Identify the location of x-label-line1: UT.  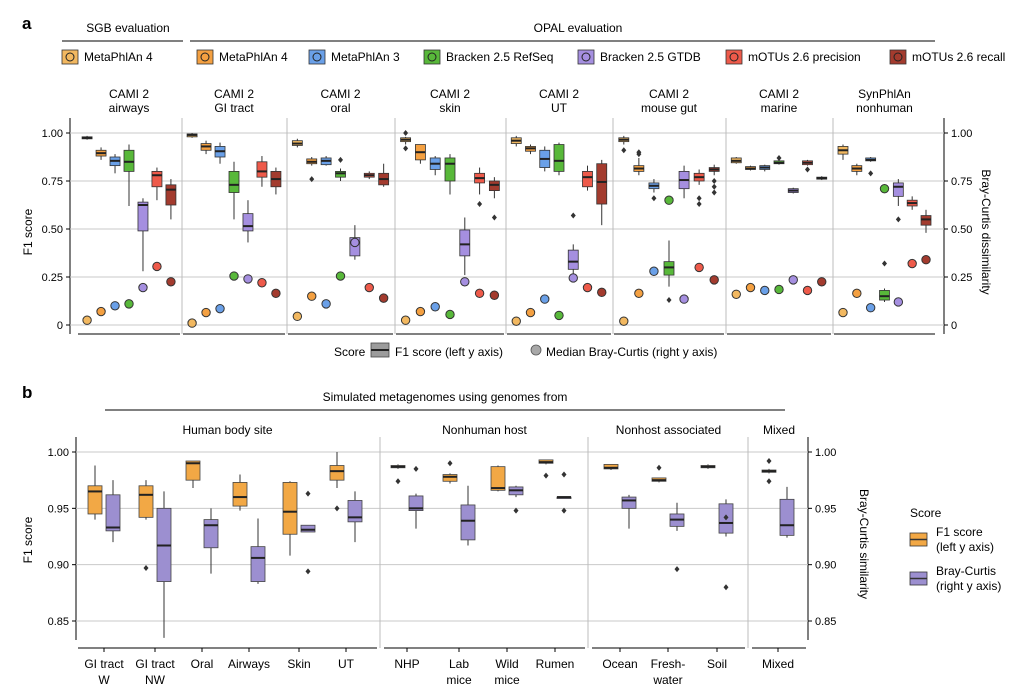
(346, 664).